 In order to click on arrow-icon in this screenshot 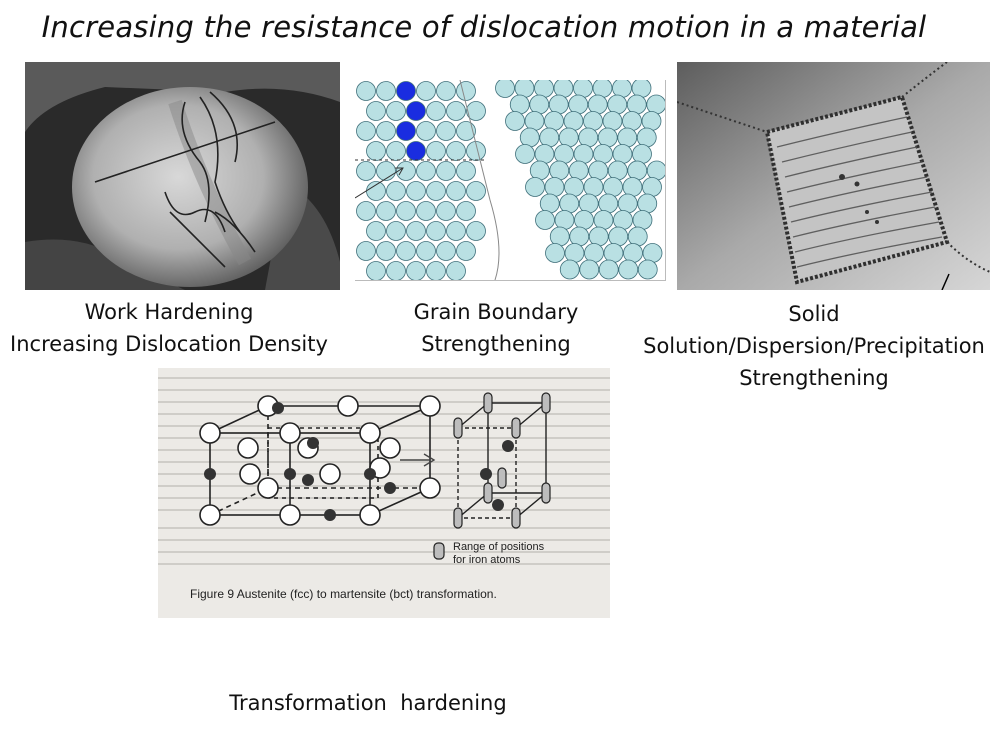, I will do `click(379, 183)`.